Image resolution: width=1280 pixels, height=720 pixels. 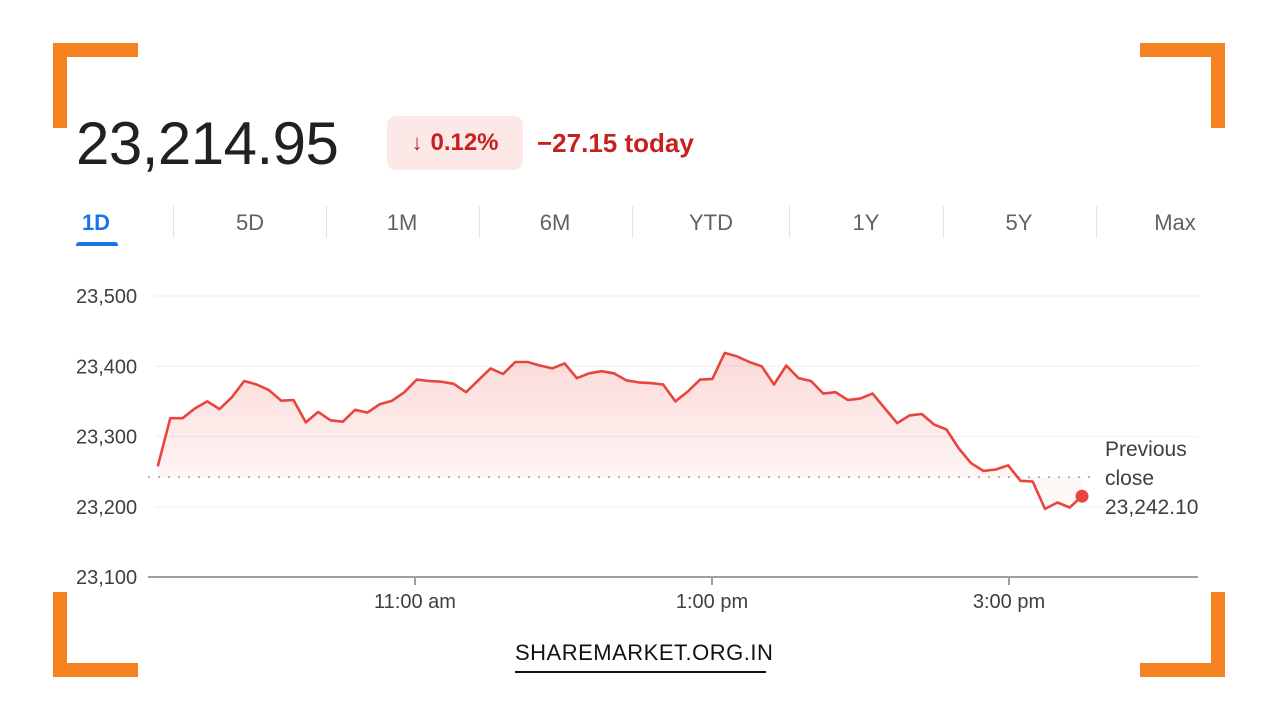 What do you see at coordinates (644, 656) in the screenshot?
I see `footer-watermark: SHAREMARKET.ORG.IN` at bounding box center [644, 656].